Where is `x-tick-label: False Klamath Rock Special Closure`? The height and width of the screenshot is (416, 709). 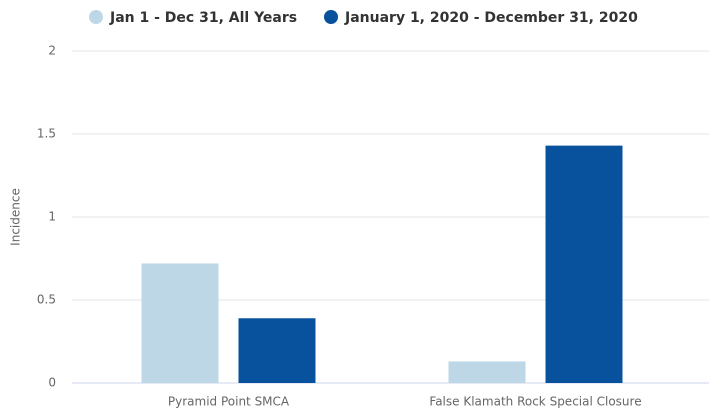 x-tick-label: False Klamath Rock Special Closure is located at coordinates (535, 402).